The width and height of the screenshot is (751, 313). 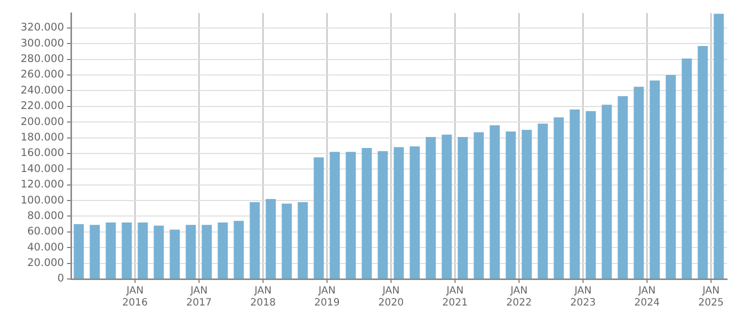 I want to click on y-tick-label: 320.000, so click(x=42, y=28).